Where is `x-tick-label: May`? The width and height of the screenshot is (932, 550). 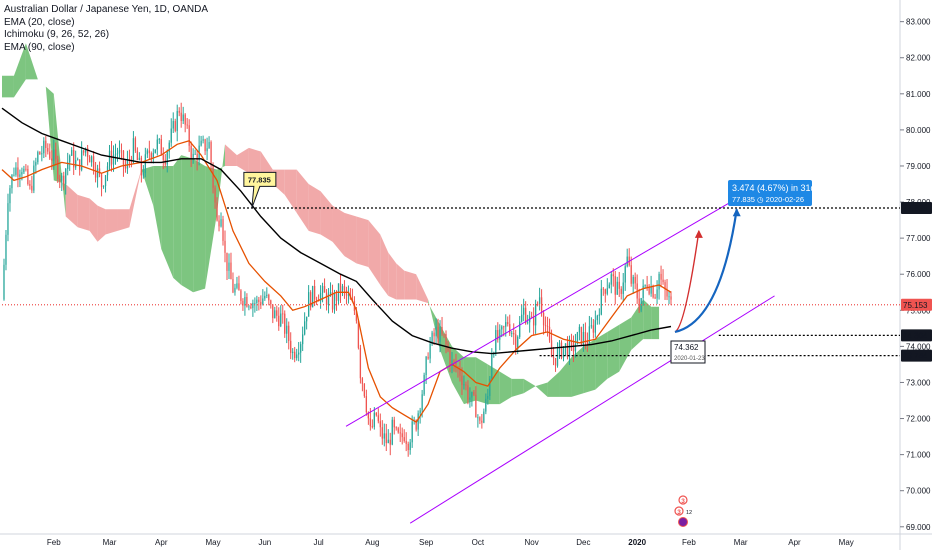 x-tick-label: May is located at coordinates (846, 542).